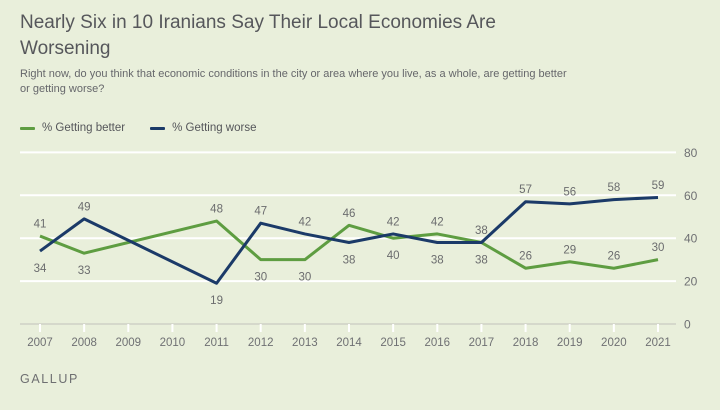 The image size is (720, 410). Describe the element at coordinates (691, 153) in the screenshot. I see `y-axis-tick-label: 80` at that location.